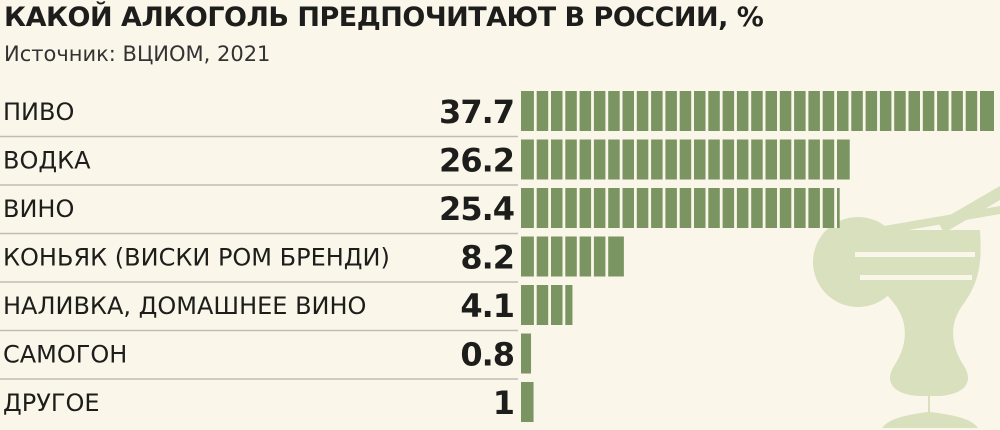  What do you see at coordinates (487, 355) in the screenshot?
I see `value-label: 0.8` at bounding box center [487, 355].